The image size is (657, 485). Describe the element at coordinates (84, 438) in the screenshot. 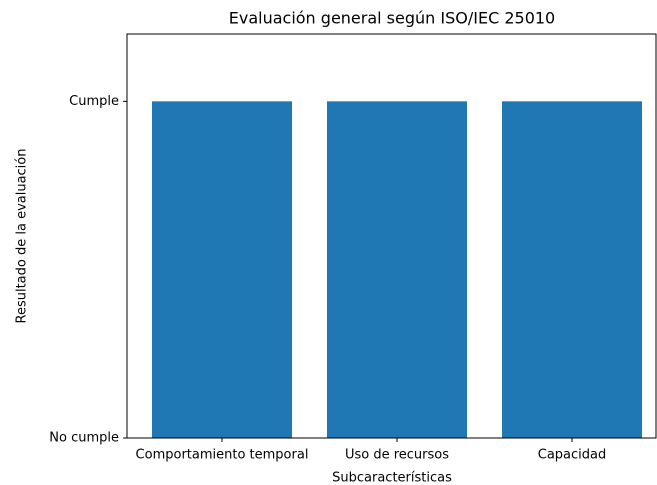

I see `y-tick-label: No cumple` at that location.